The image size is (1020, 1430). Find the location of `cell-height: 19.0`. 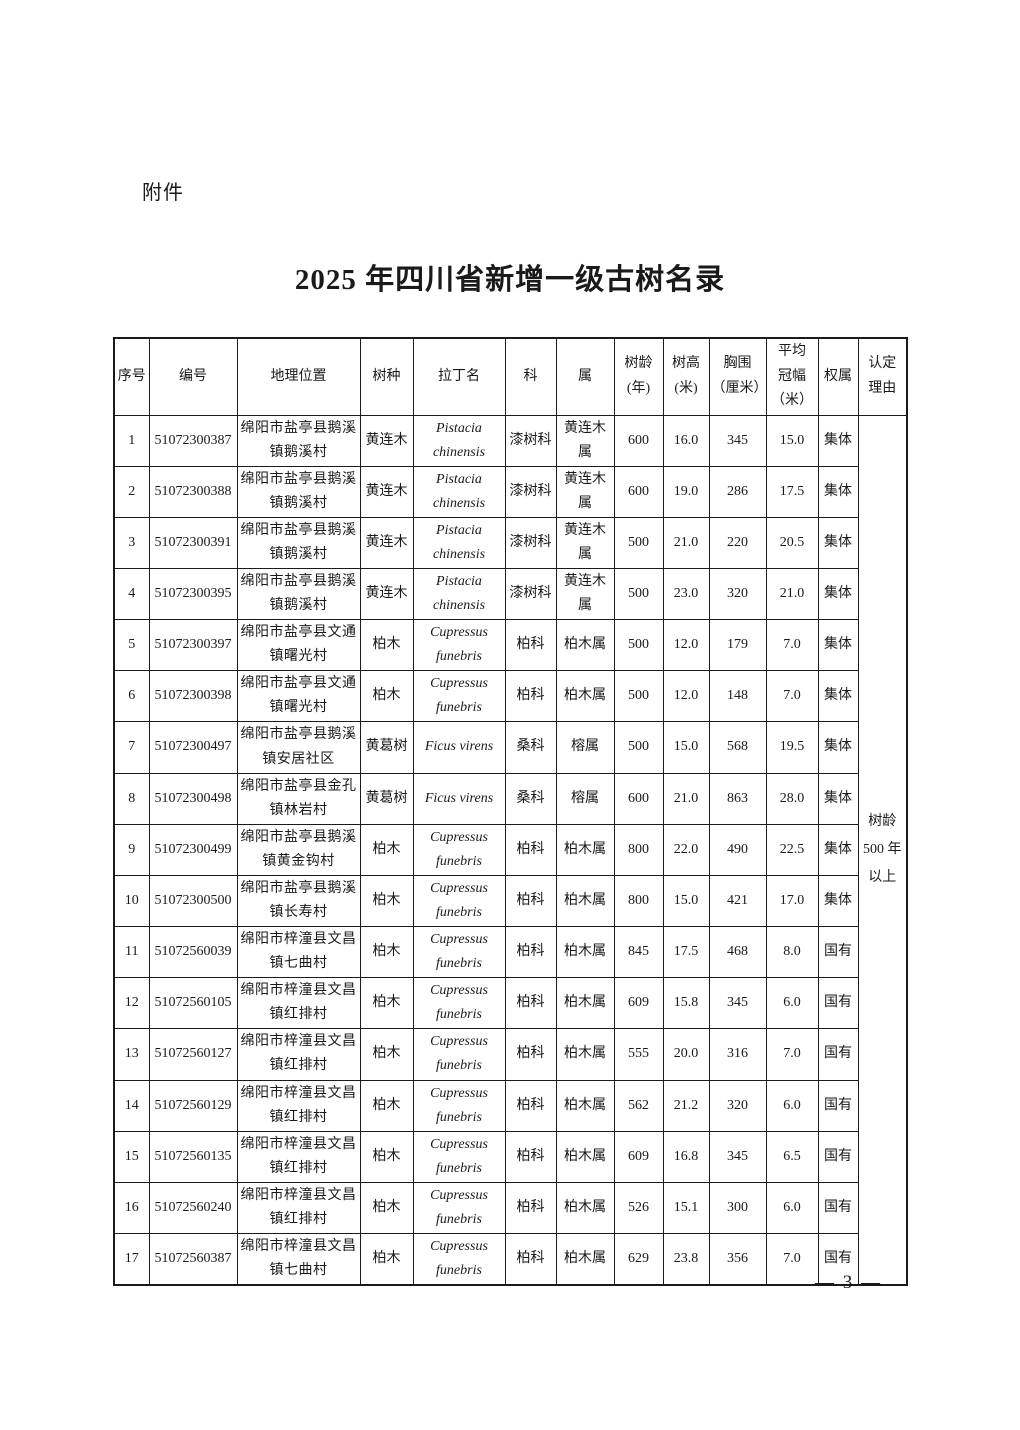

cell-height: 19.0 is located at coordinates (686, 491).